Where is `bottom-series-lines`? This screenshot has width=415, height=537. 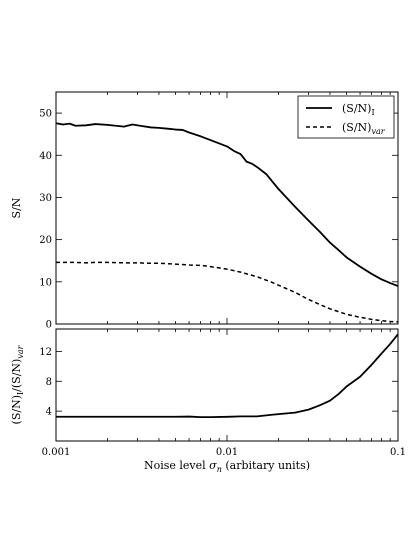 bottom-series-lines is located at coordinates (227, 376).